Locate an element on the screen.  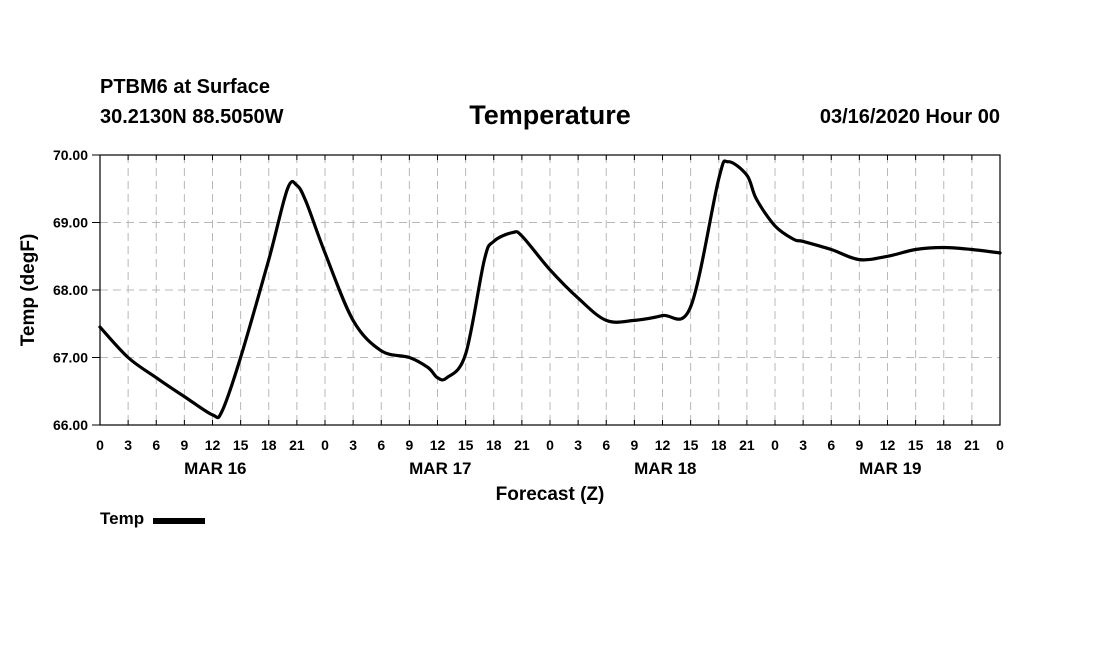
y-tick-label: 69.00 is located at coordinates (70, 223).